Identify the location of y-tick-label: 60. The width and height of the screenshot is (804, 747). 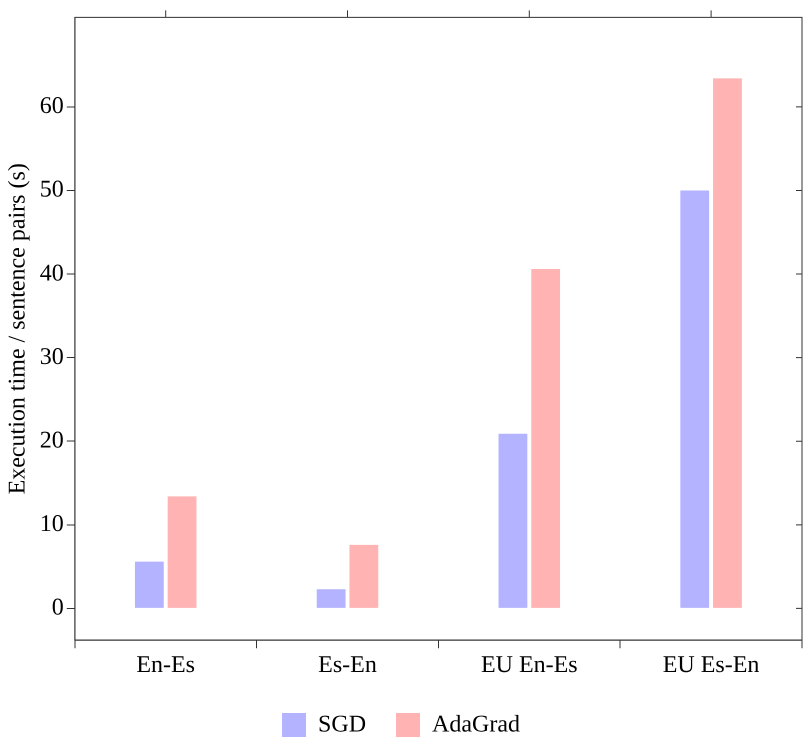
(52, 106).